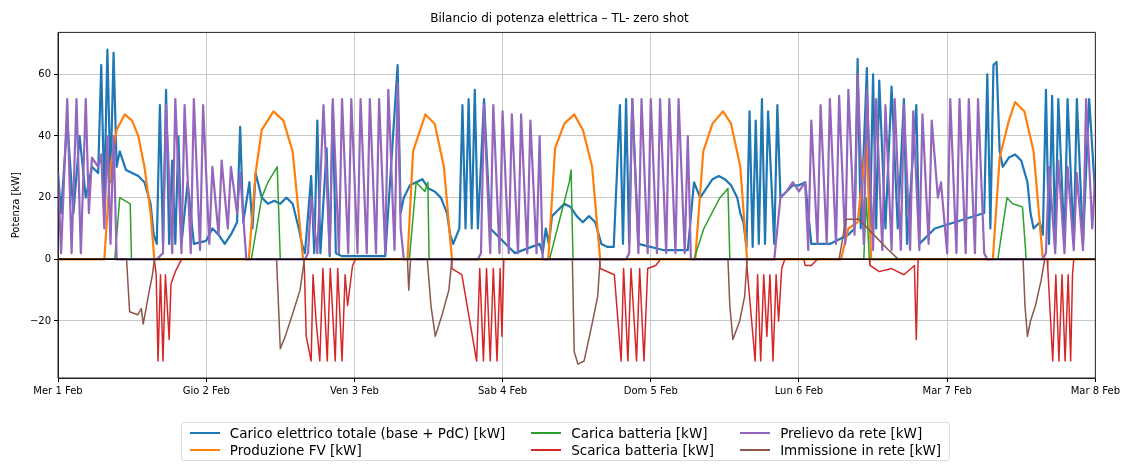 Image resolution: width=1131 pixels, height=469 pixels. Describe the element at coordinates (861, 450) in the screenshot. I see `legend-label: Immissione in rete [kW]` at that location.